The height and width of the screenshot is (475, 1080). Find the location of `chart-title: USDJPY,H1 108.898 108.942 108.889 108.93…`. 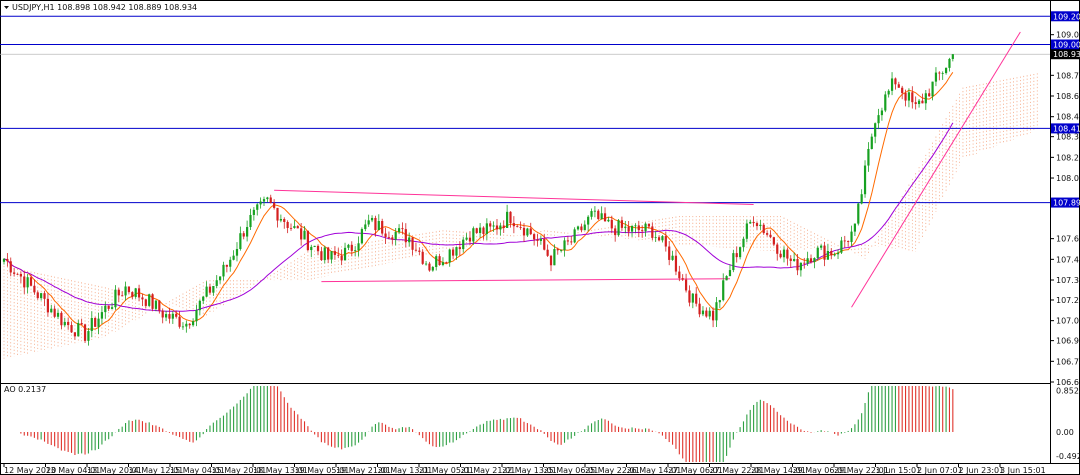

chart-title: USDJPY,H1 108.898 108.942 108.889 108.93… is located at coordinates (104, 7).